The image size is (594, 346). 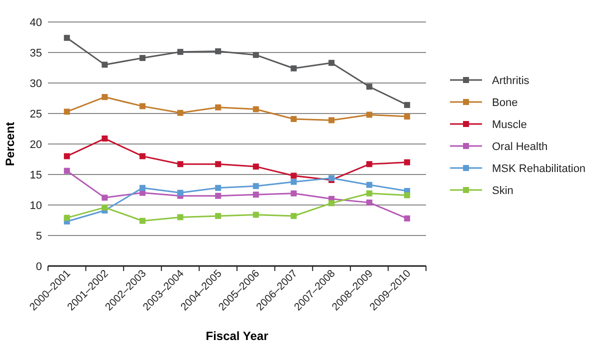 I want to click on y-tick-label: 0, so click(x=39, y=266).